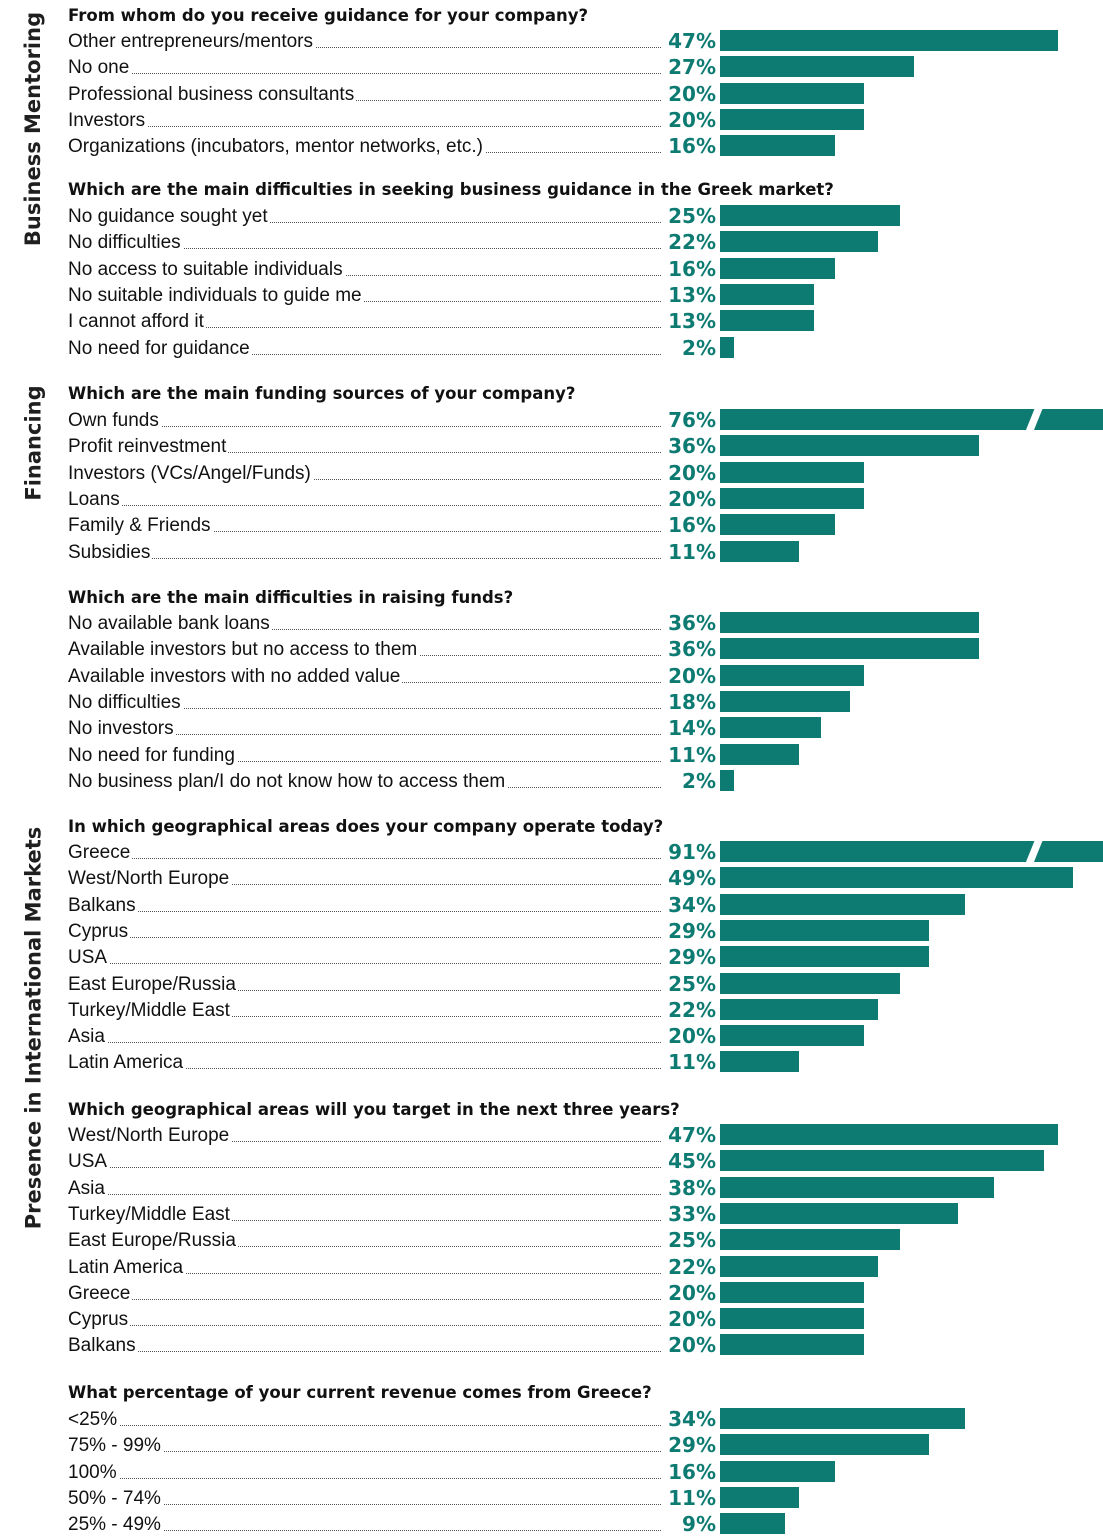 The image size is (1103, 1538). Describe the element at coordinates (585, 41) in the screenshot. I see `bar-row: Other entrepreneurs/mentors 47%` at that location.